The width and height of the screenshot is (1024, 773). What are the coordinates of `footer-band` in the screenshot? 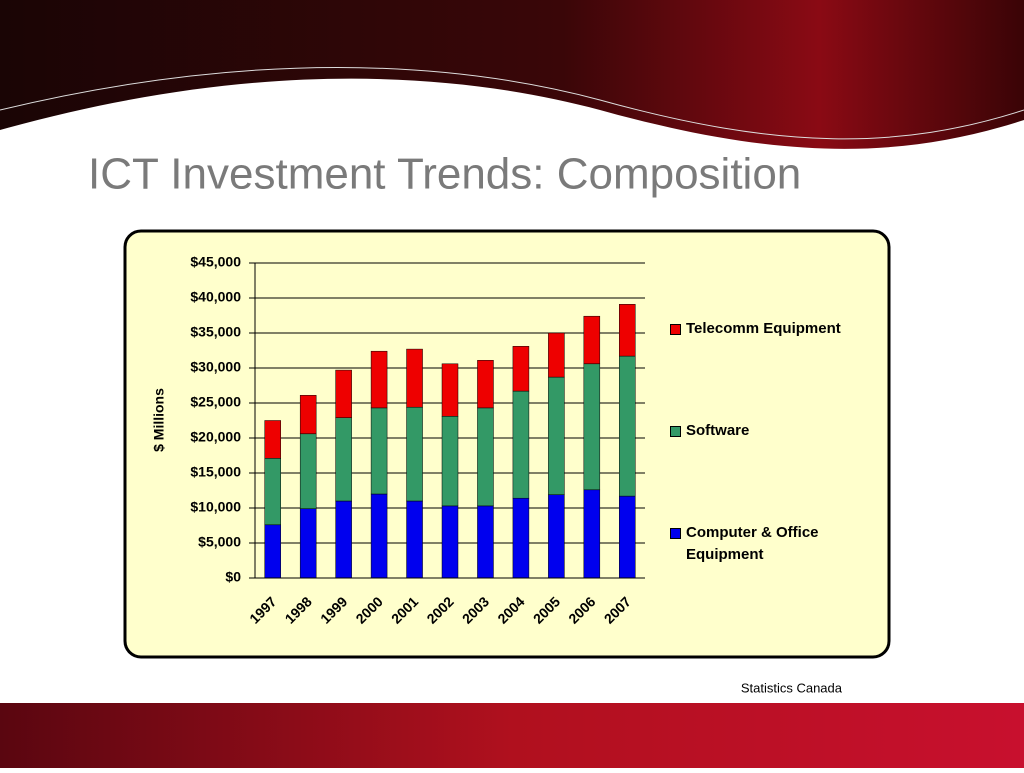 It's located at (512, 735).